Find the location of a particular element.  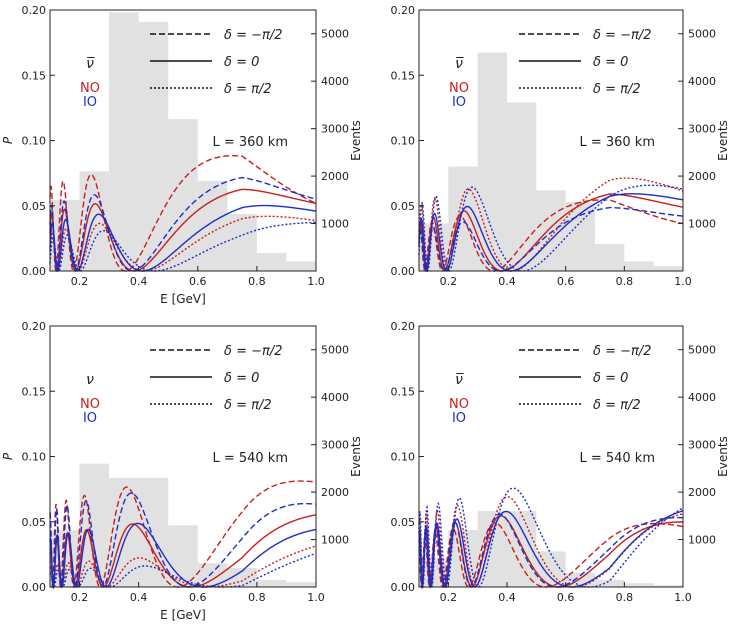

x-tick-label: 1.0 is located at coordinates (683, 597).